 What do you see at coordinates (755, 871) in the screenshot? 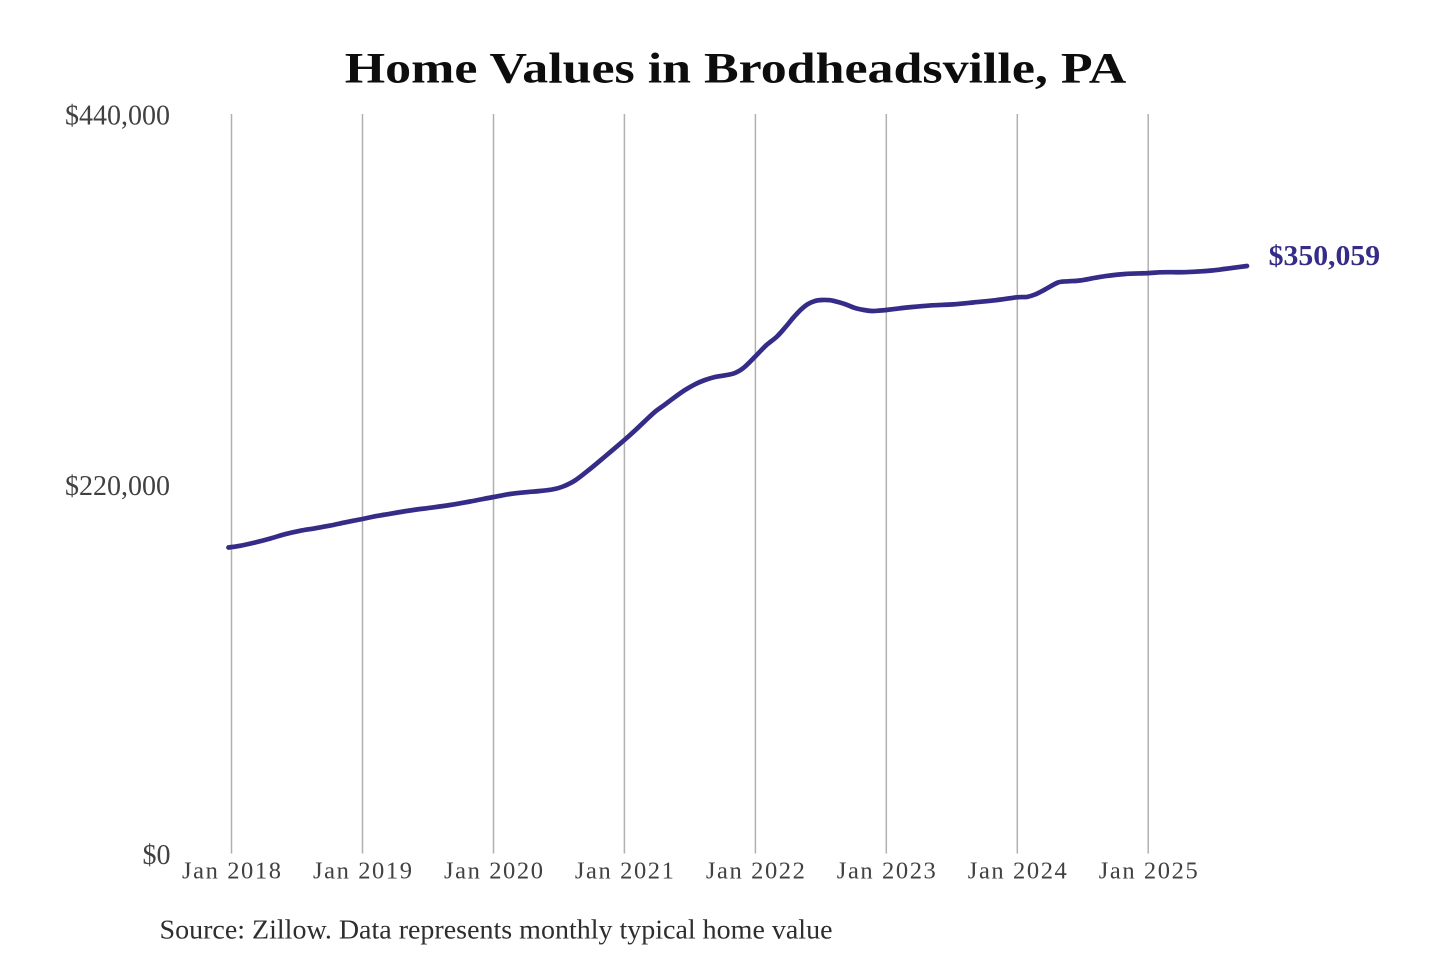
I see `svg-text: Jan 2022` at bounding box center [755, 871].